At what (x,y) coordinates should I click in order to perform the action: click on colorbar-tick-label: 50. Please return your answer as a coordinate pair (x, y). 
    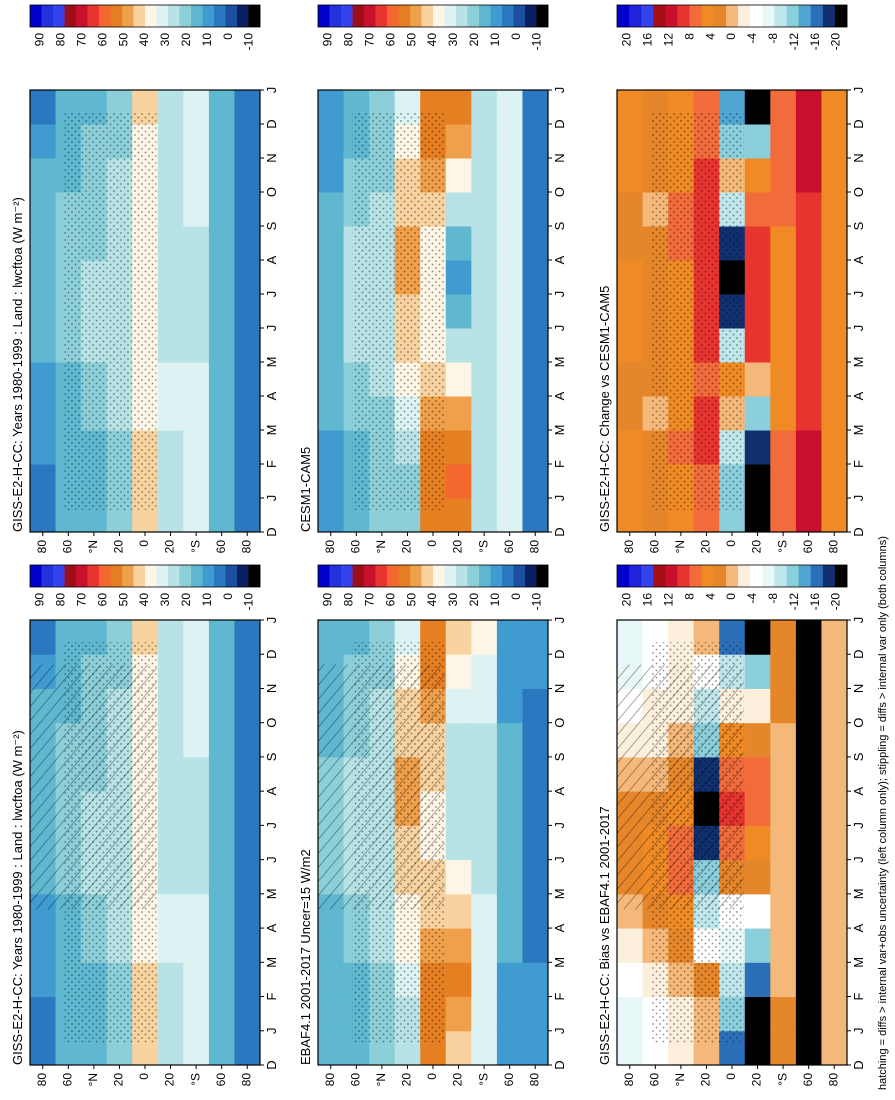
    Looking at the image, I should click on (123, 600).